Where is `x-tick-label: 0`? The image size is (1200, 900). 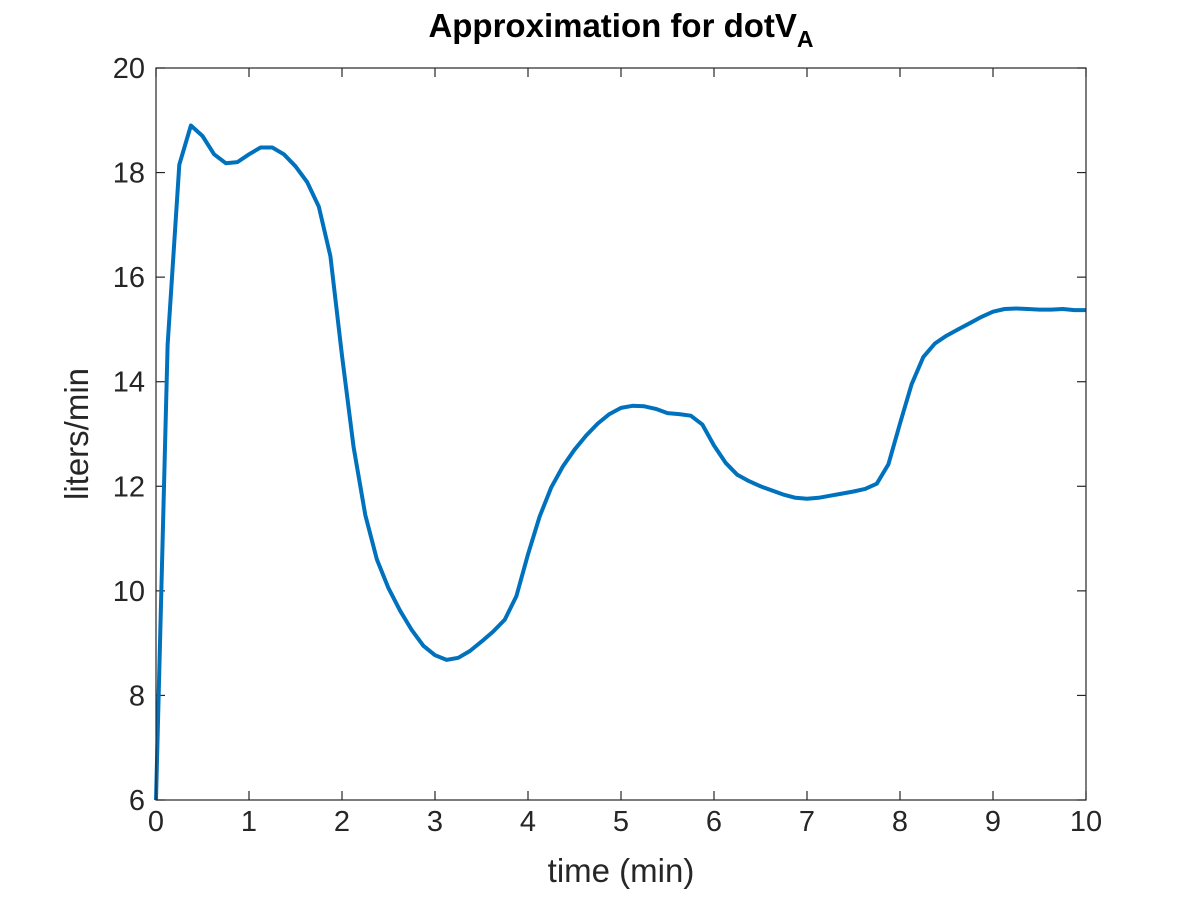 x-tick-label: 0 is located at coordinates (156, 822).